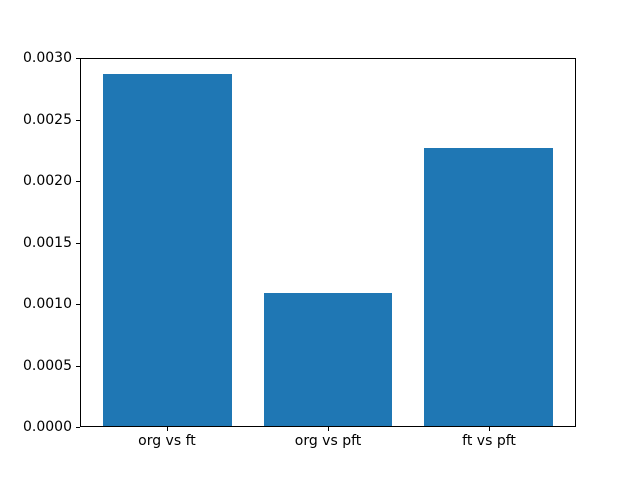 The width and height of the screenshot is (640, 480). Describe the element at coordinates (47, 181) in the screenshot. I see `y-tick-label: 0.0020` at that location.